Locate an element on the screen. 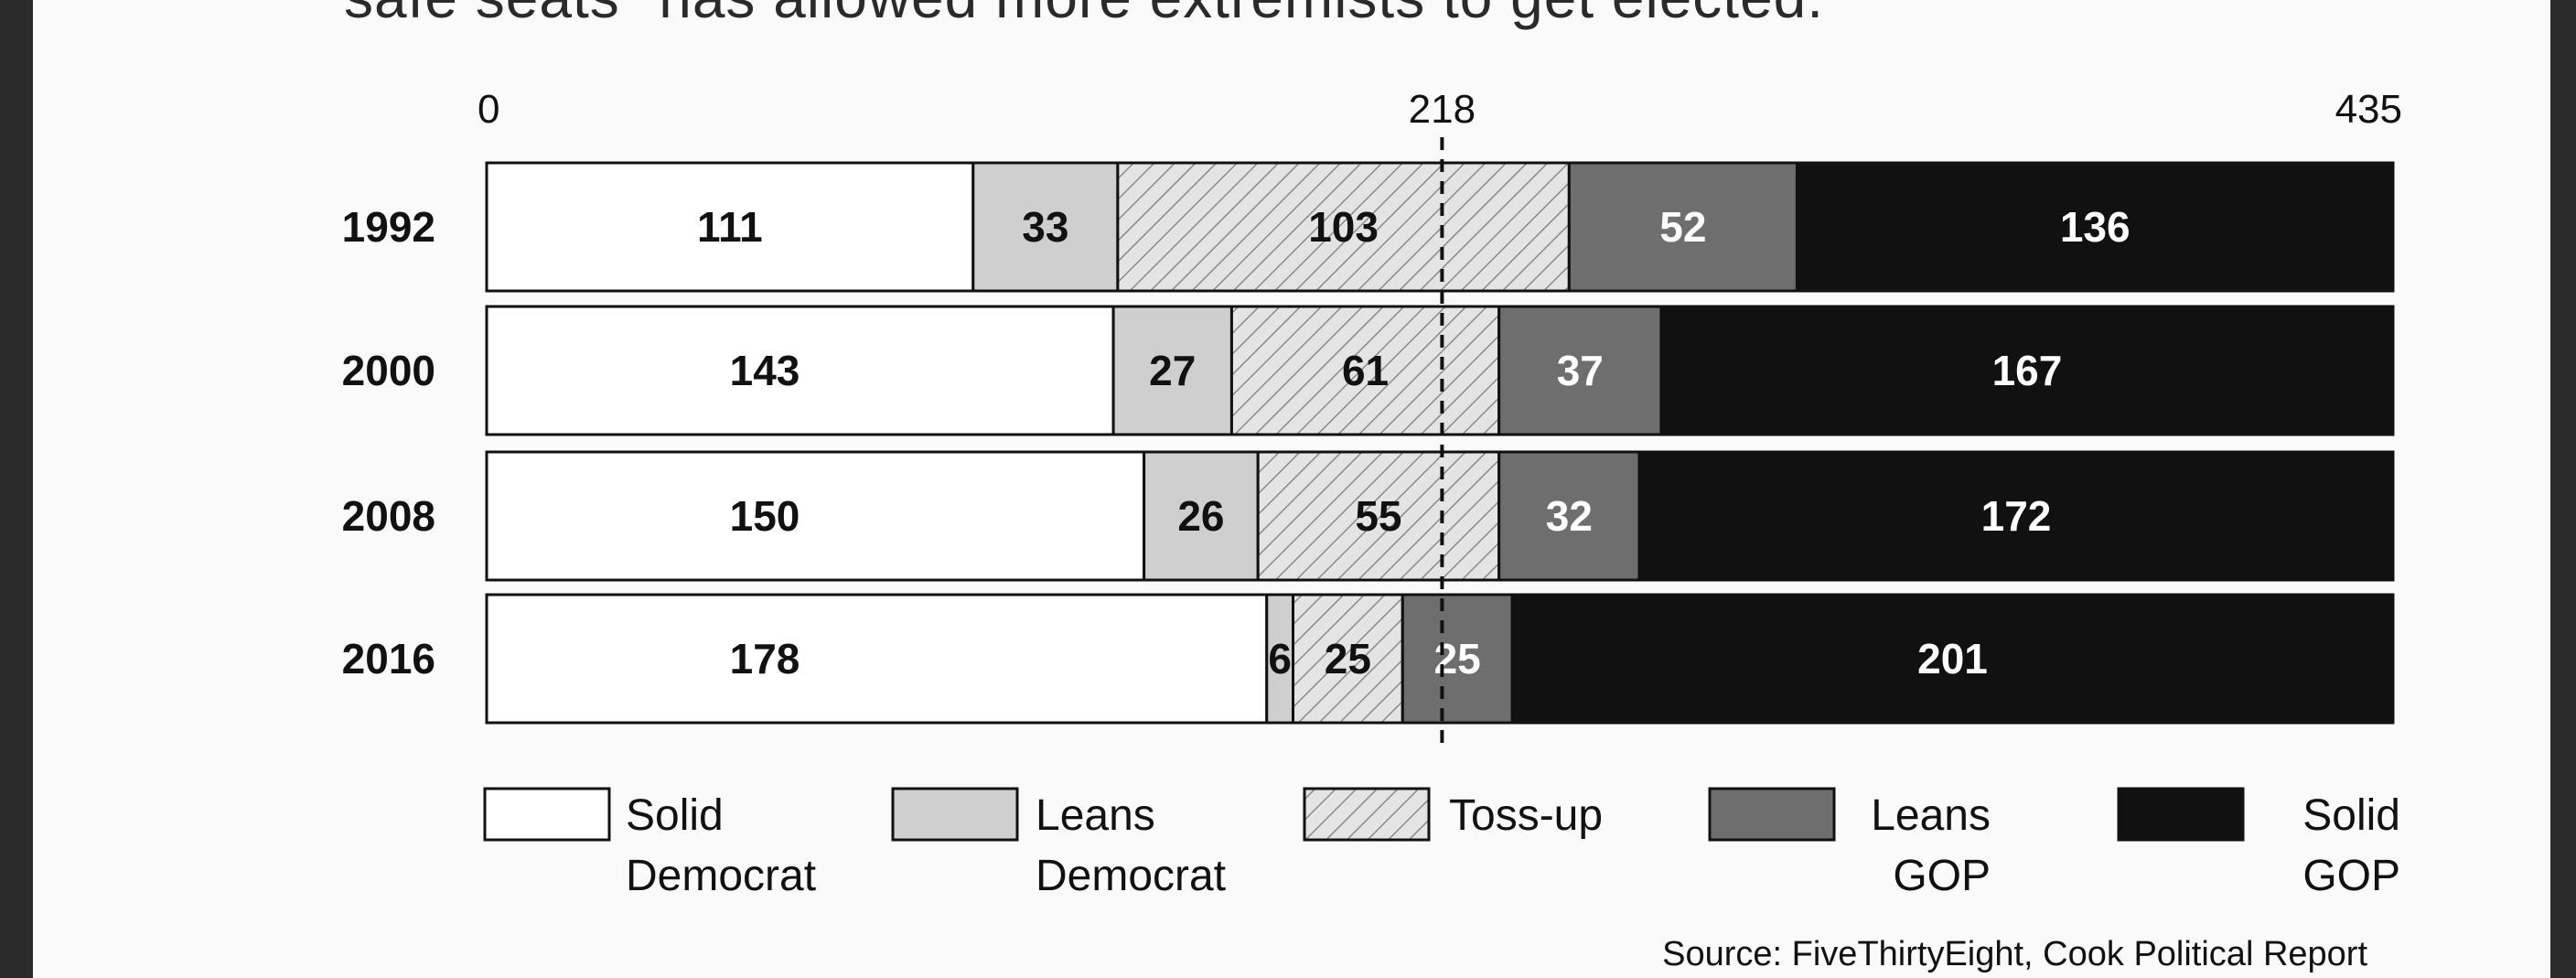 The height and width of the screenshot is (978, 2576). x-tick-label: 0 is located at coordinates (489, 109).